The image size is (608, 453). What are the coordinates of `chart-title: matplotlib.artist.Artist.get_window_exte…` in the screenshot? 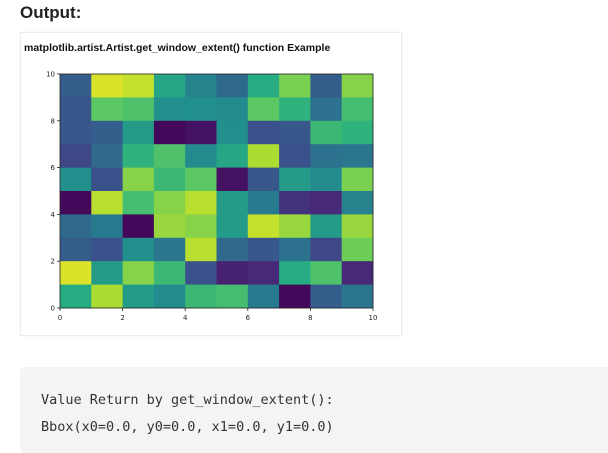 It's located at (177, 48).